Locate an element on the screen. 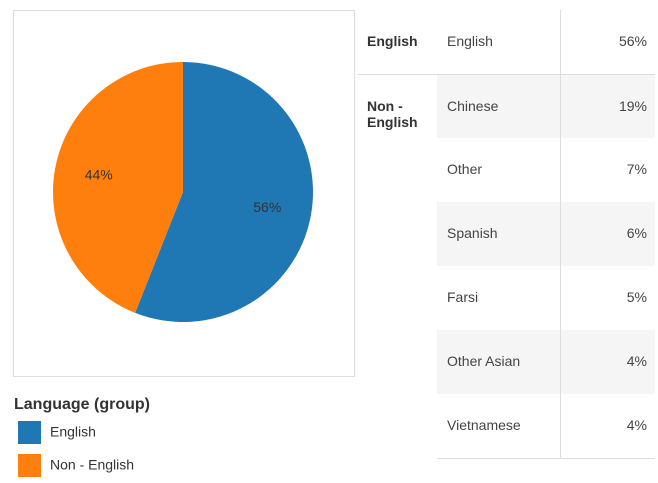  value-cell: 5% is located at coordinates (607, 298).